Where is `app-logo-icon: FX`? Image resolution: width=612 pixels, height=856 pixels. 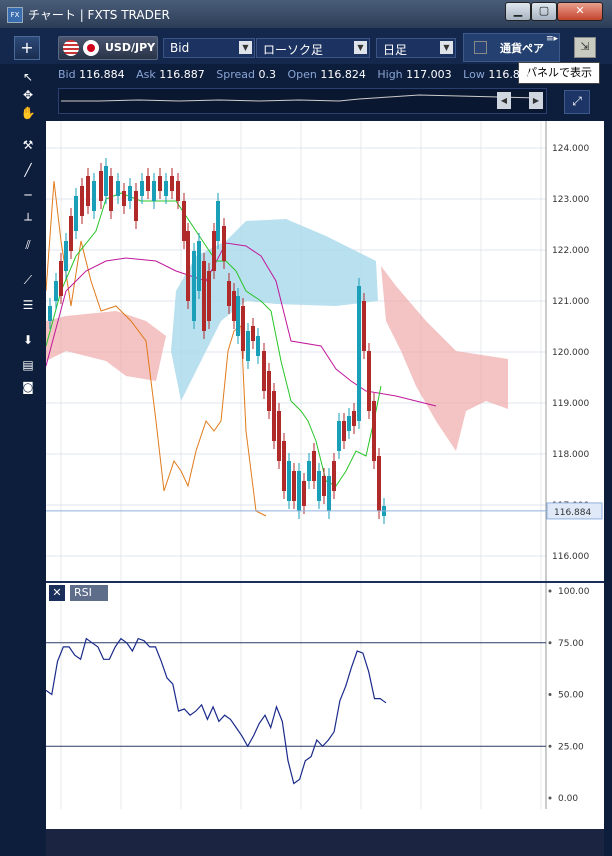
app-logo-icon: FX is located at coordinates (15, 15).